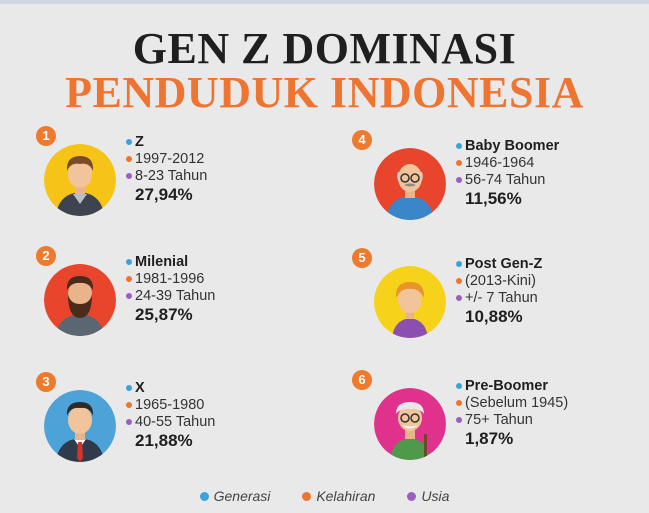  I want to click on title-line-2: PENDUDUK INDONESIA, so click(324, 92).